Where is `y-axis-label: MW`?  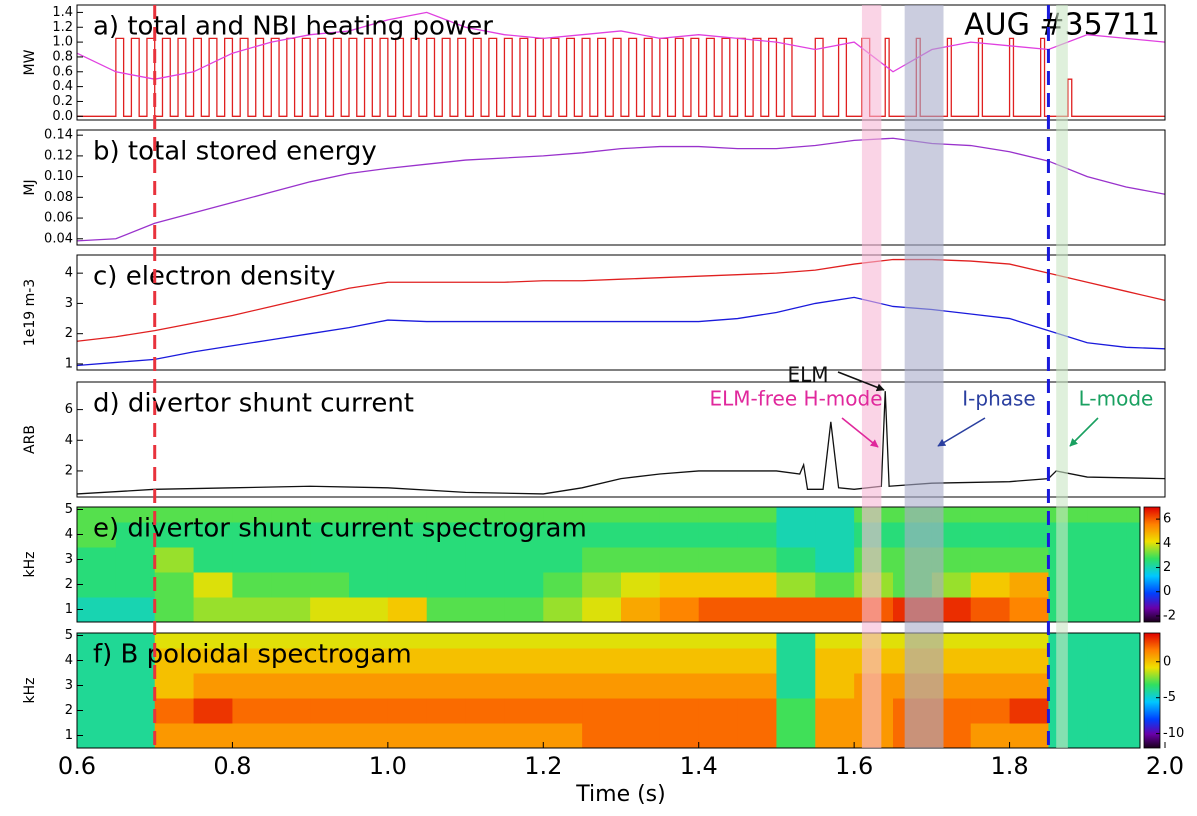
y-axis-label: MW is located at coordinates (30, 62).